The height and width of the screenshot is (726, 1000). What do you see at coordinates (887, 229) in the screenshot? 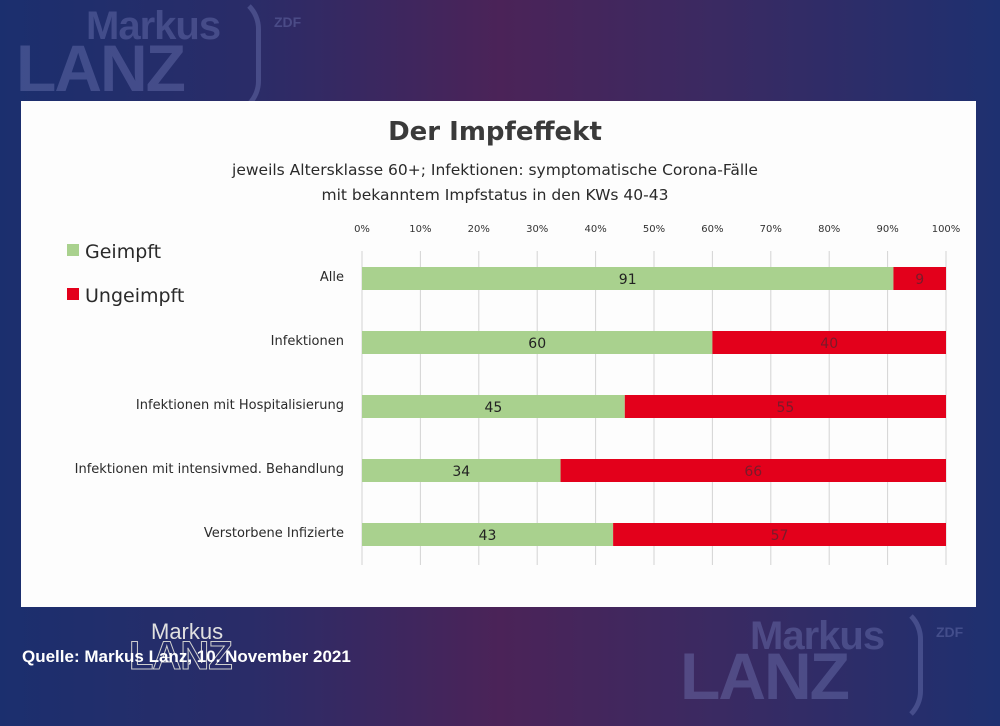
I see `x-tick-label: 90%` at bounding box center [887, 229].